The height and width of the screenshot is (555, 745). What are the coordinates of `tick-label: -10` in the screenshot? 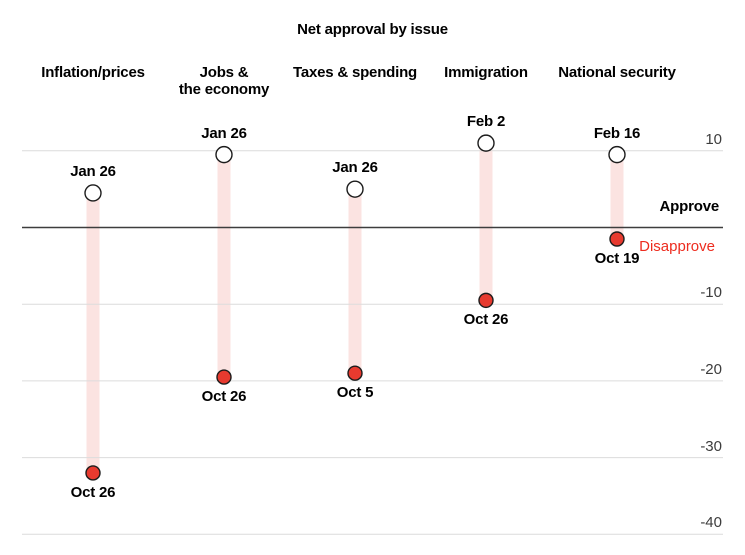 It's located at (711, 293).